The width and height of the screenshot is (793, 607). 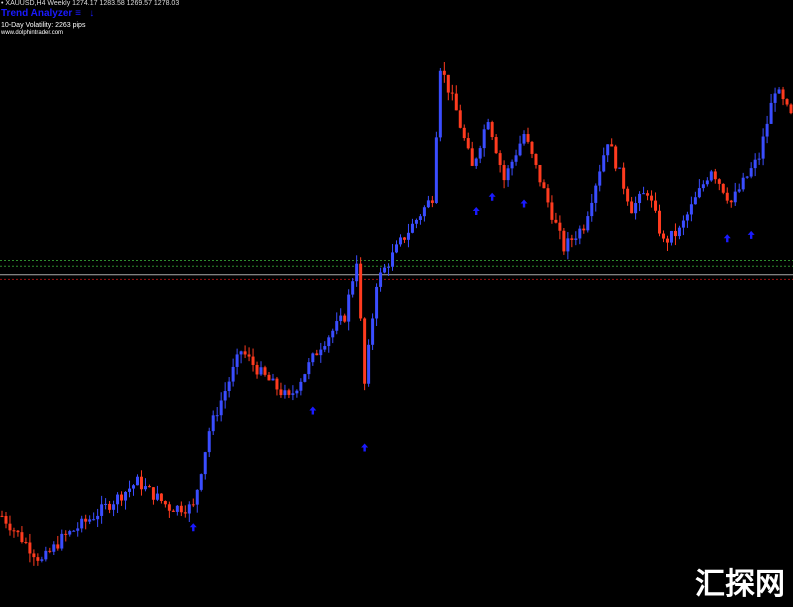 What do you see at coordinates (727, 238) in the screenshot?
I see `buy-arrow-icon` at bounding box center [727, 238].